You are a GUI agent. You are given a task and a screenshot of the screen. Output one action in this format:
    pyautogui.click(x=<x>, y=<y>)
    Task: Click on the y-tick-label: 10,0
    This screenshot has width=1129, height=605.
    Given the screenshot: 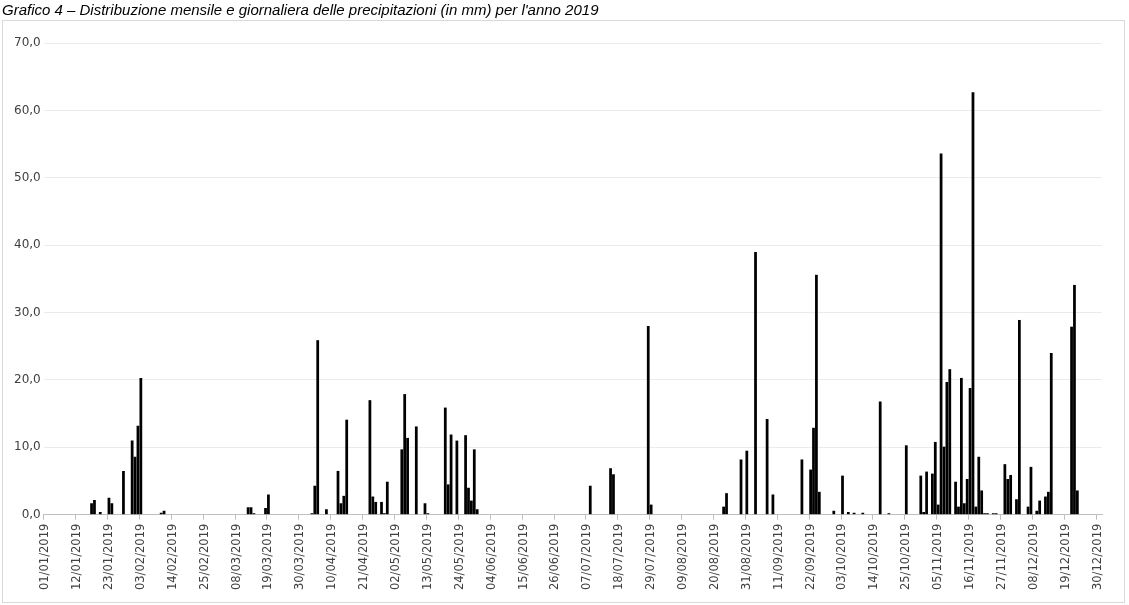 What is the action you would take?
    pyautogui.click(x=27, y=446)
    